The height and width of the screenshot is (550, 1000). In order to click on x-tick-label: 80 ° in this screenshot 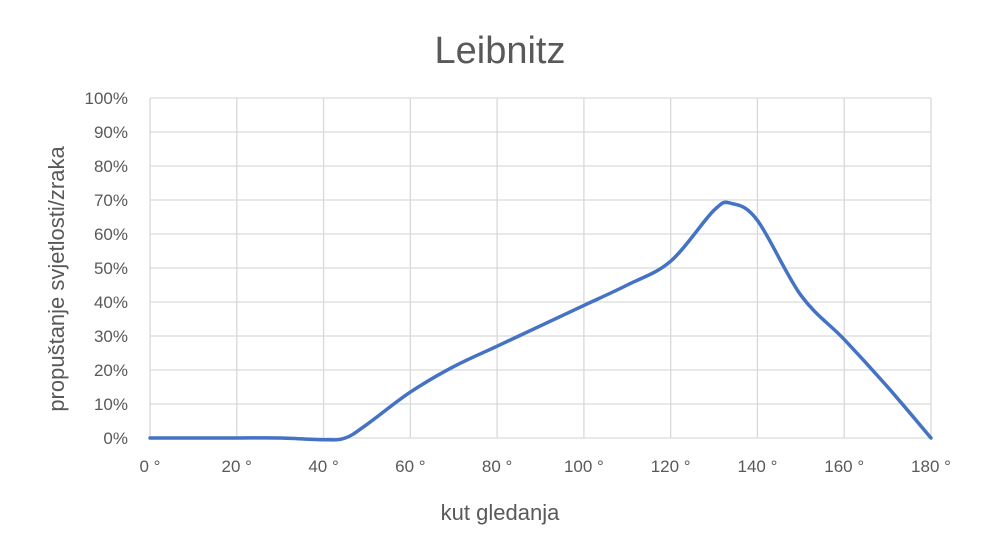, I will do `click(497, 466)`.